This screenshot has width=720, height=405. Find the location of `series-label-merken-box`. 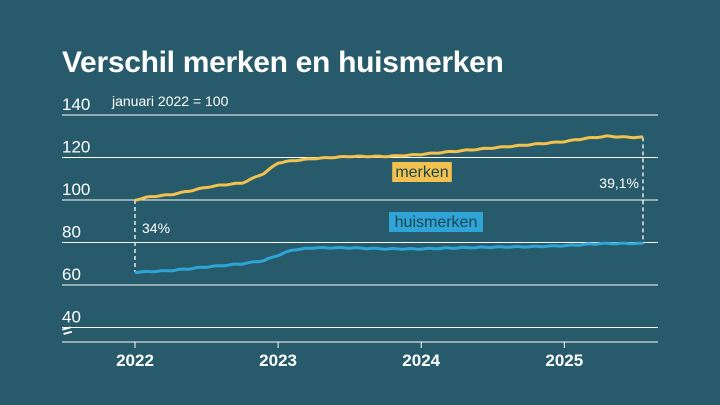

series-label-merken-box is located at coordinates (422, 172).